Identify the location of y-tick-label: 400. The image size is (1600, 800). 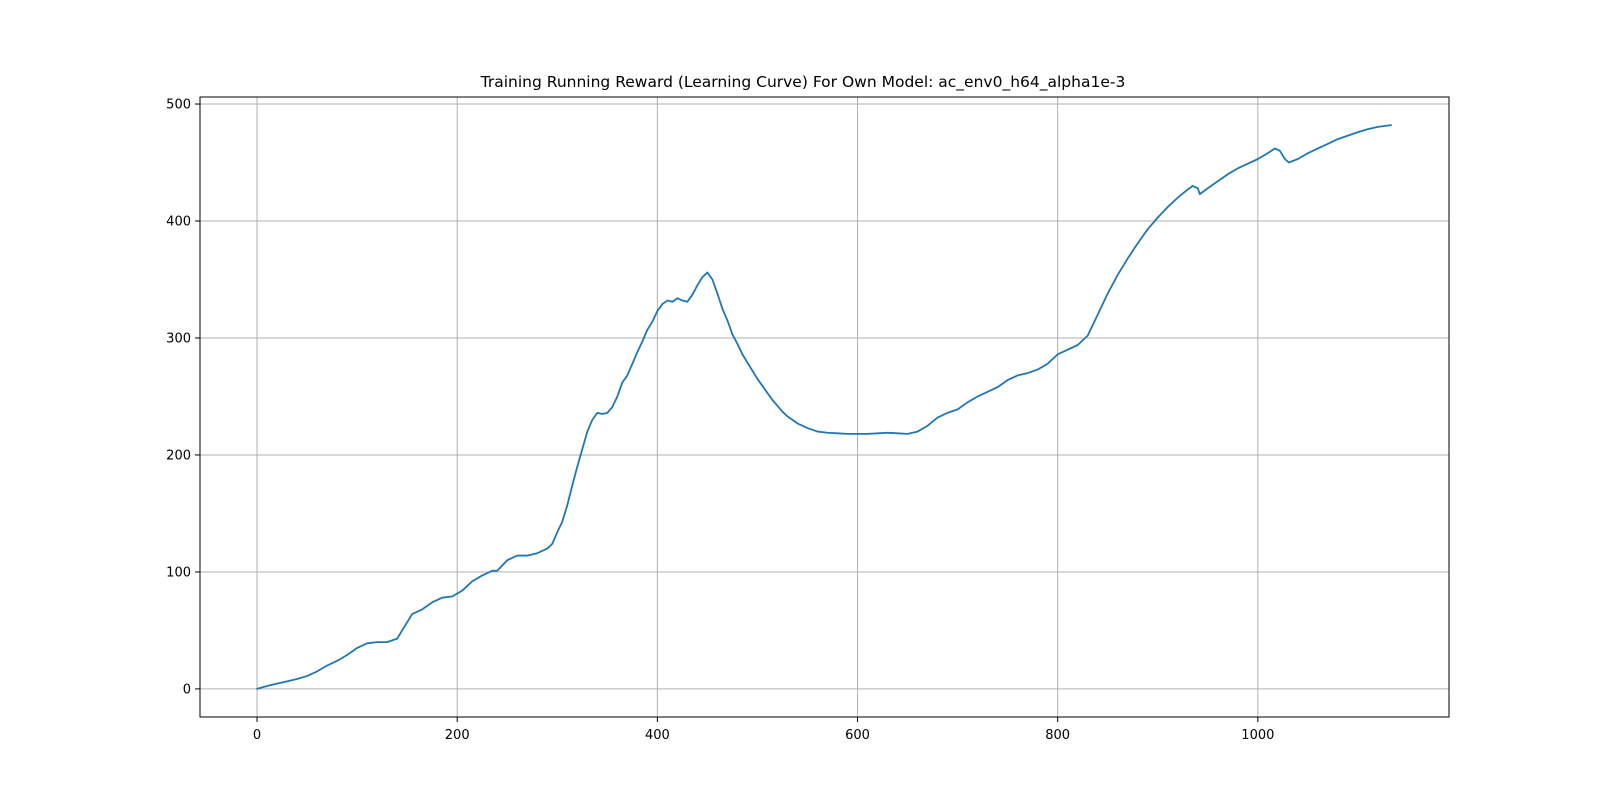
(178, 222).